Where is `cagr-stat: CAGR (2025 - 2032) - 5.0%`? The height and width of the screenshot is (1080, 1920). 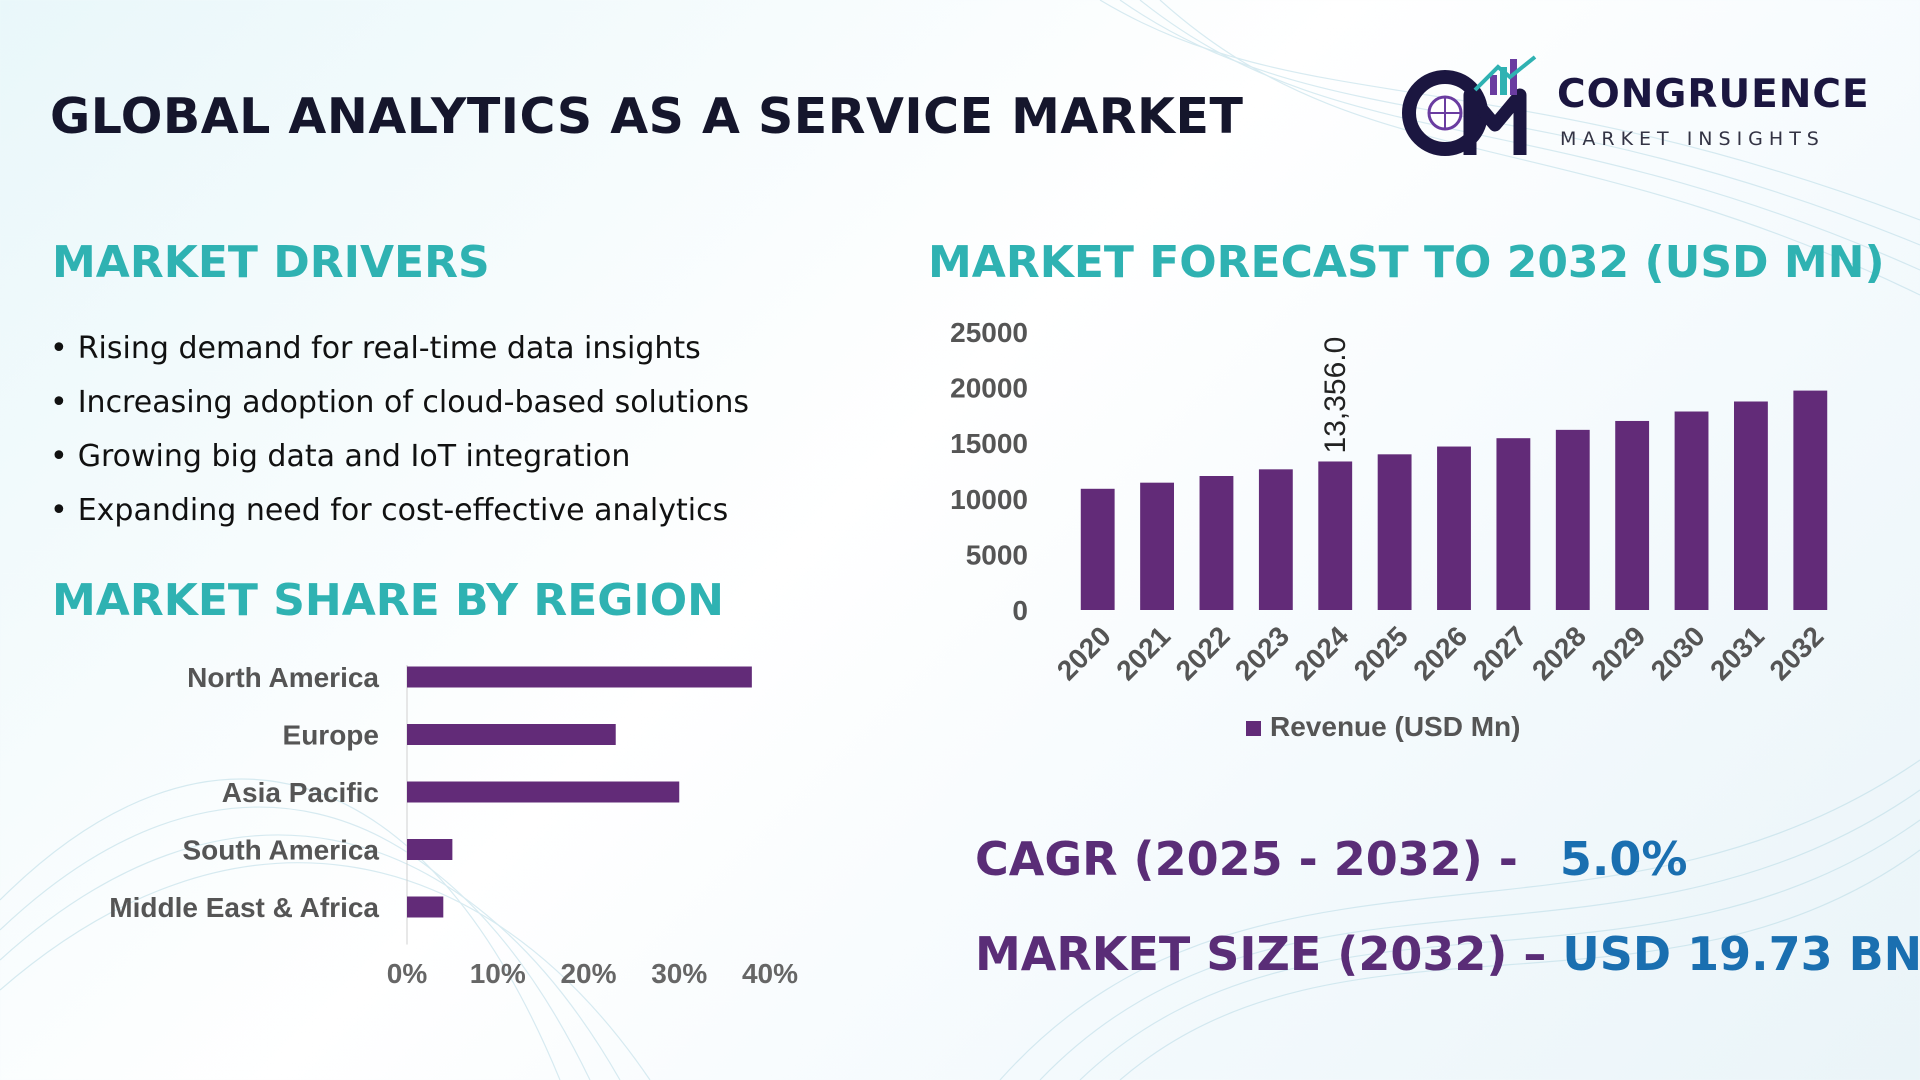
cagr-stat: CAGR (2025 - 2032) - 5.0% is located at coordinates (1331, 859).